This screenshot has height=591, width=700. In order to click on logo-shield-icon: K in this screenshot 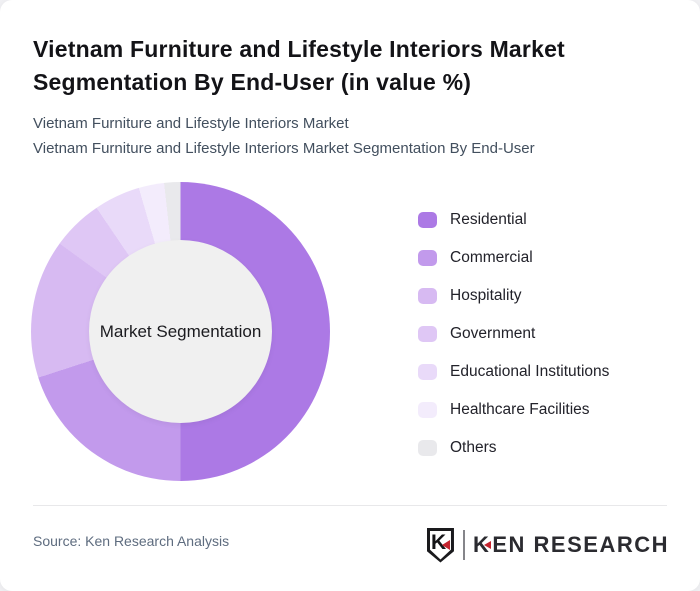, I will do `click(440, 545)`.